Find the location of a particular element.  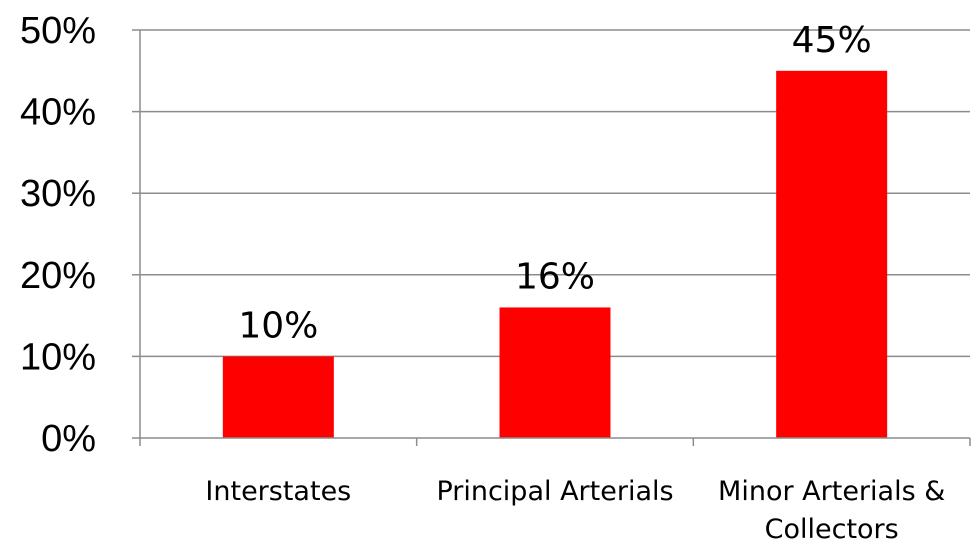

x-tick-label: Minor Arterials & Collectors is located at coordinates (831, 510).